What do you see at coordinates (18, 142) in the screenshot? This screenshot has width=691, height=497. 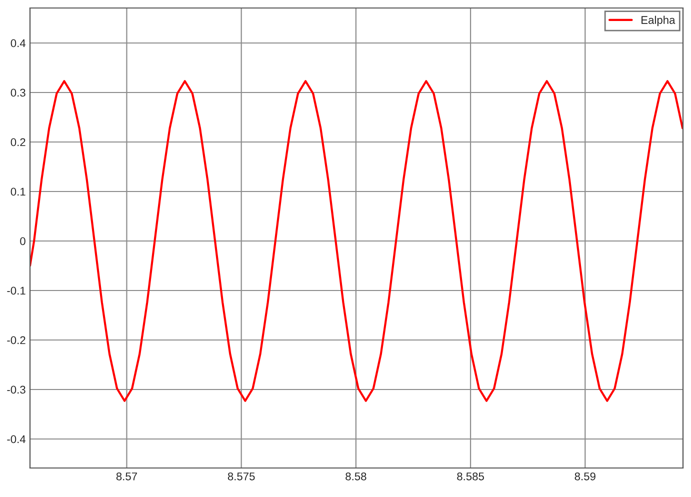 I see `y-tick-label: 0.2` at bounding box center [18, 142].